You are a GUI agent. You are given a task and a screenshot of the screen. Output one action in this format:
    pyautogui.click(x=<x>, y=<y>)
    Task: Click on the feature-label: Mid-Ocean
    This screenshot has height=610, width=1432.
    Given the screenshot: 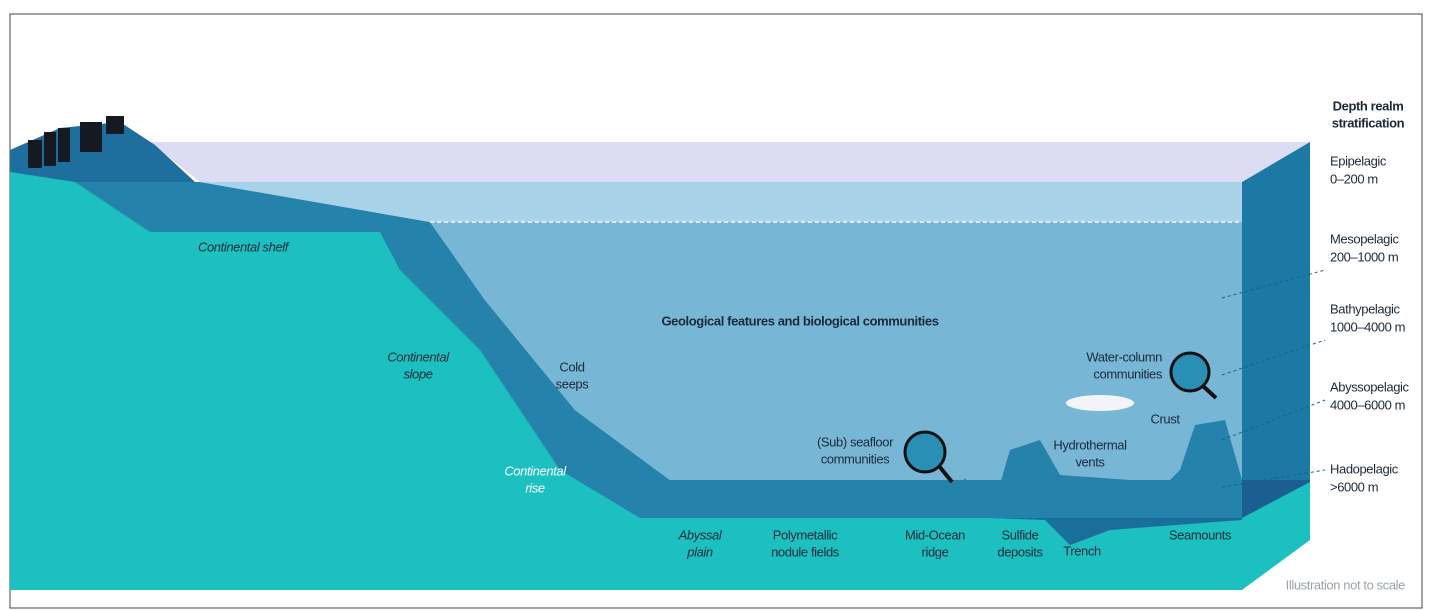 What is the action you would take?
    pyautogui.click(x=935, y=534)
    